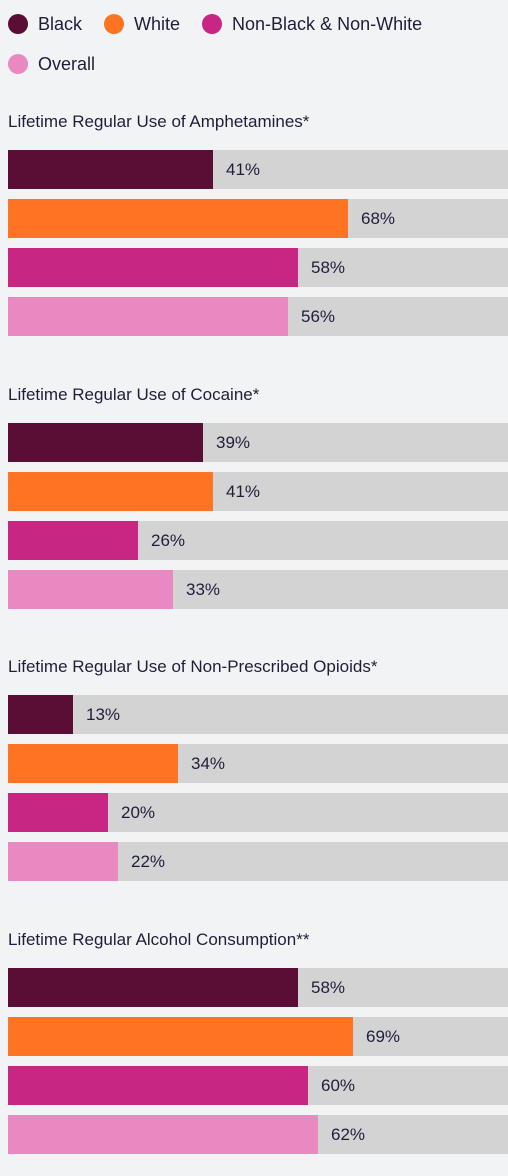 The width and height of the screenshot is (508, 1176). Describe the element at coordinates (208, 763) in the screenshot. I see `data-label-white: 34%` at that location.